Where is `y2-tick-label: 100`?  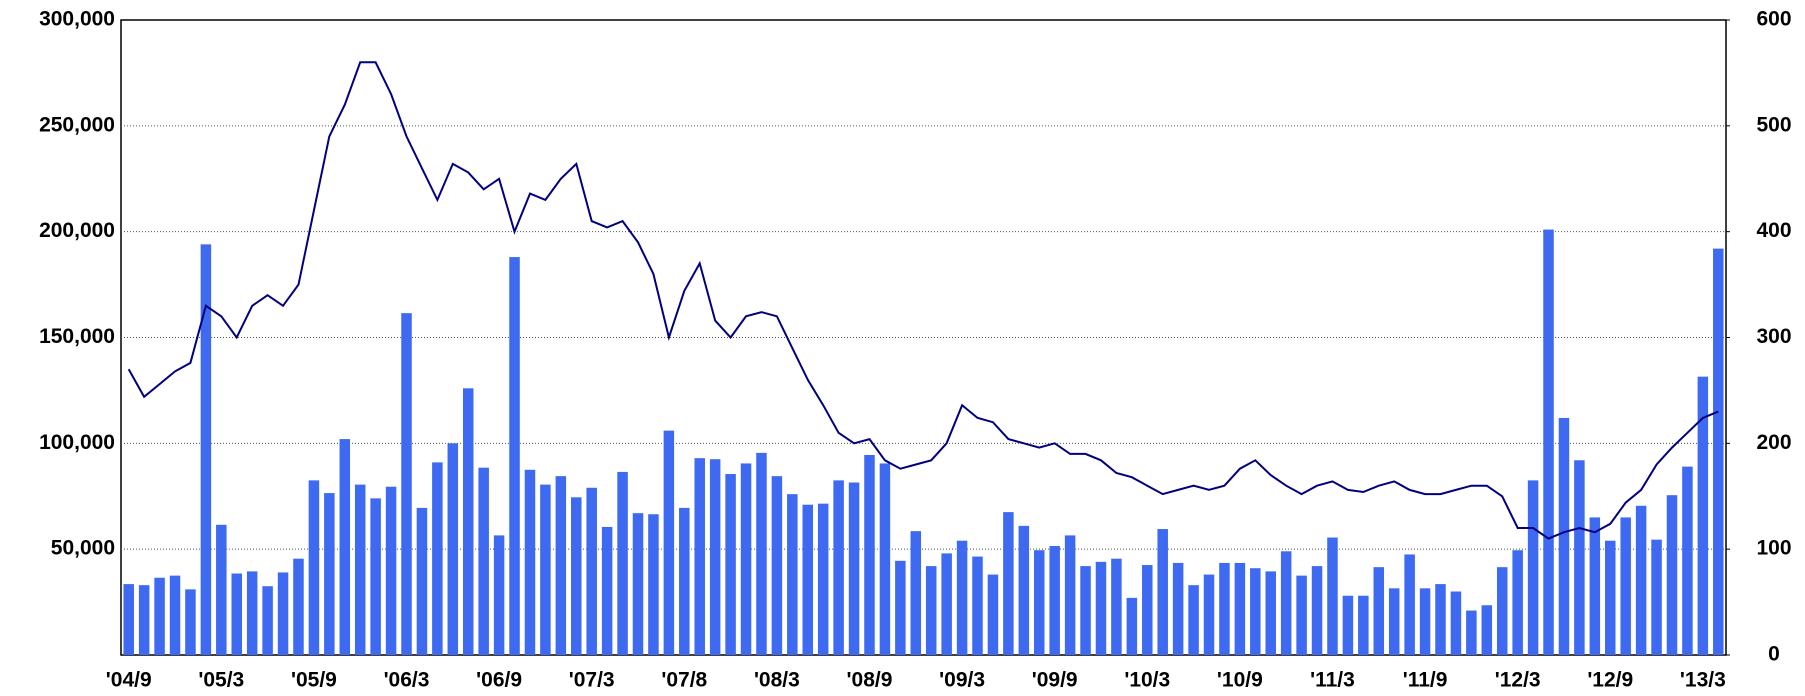 y2-tick-label: 100 is located at coordinates (1773, 548).